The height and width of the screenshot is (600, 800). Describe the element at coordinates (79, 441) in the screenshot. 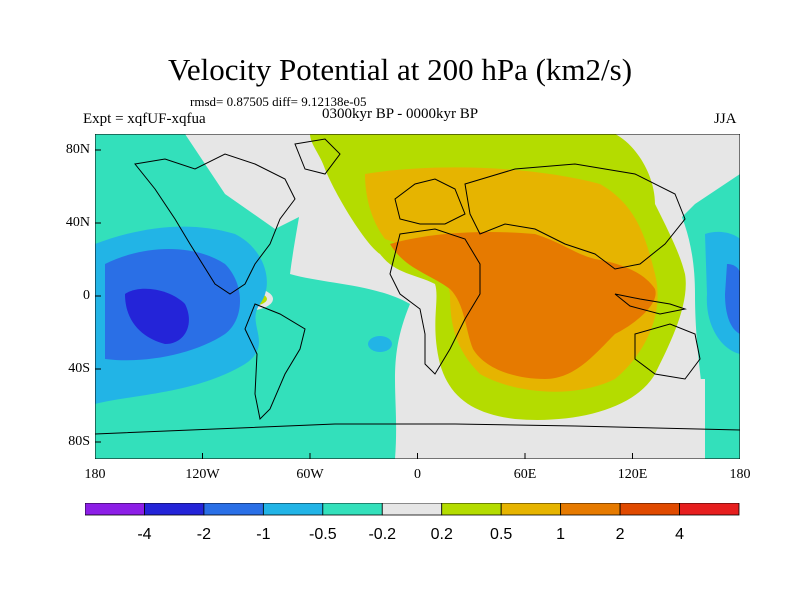

I see `latitude-label: 80S` at that location.